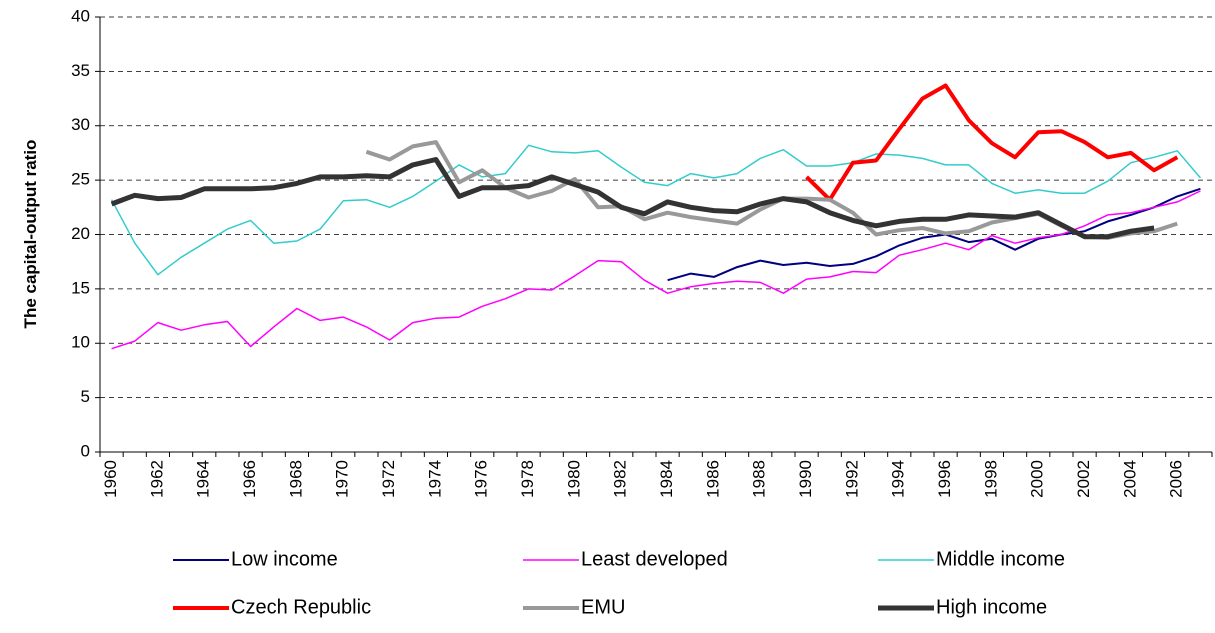  What do you see at coordinates (80, 15) in the screenshot?
I see `y-tick-label: 40` at bounding box center [80, 15].